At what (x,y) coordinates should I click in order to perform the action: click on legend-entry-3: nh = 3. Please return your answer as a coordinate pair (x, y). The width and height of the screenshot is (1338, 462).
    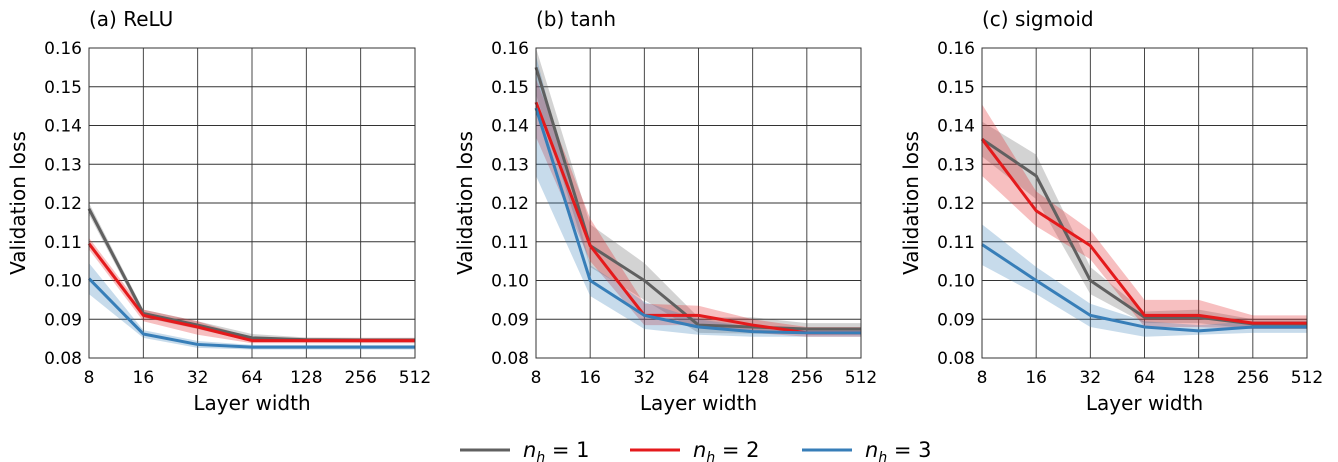
    Looking at the image, I should click on (867, 450).